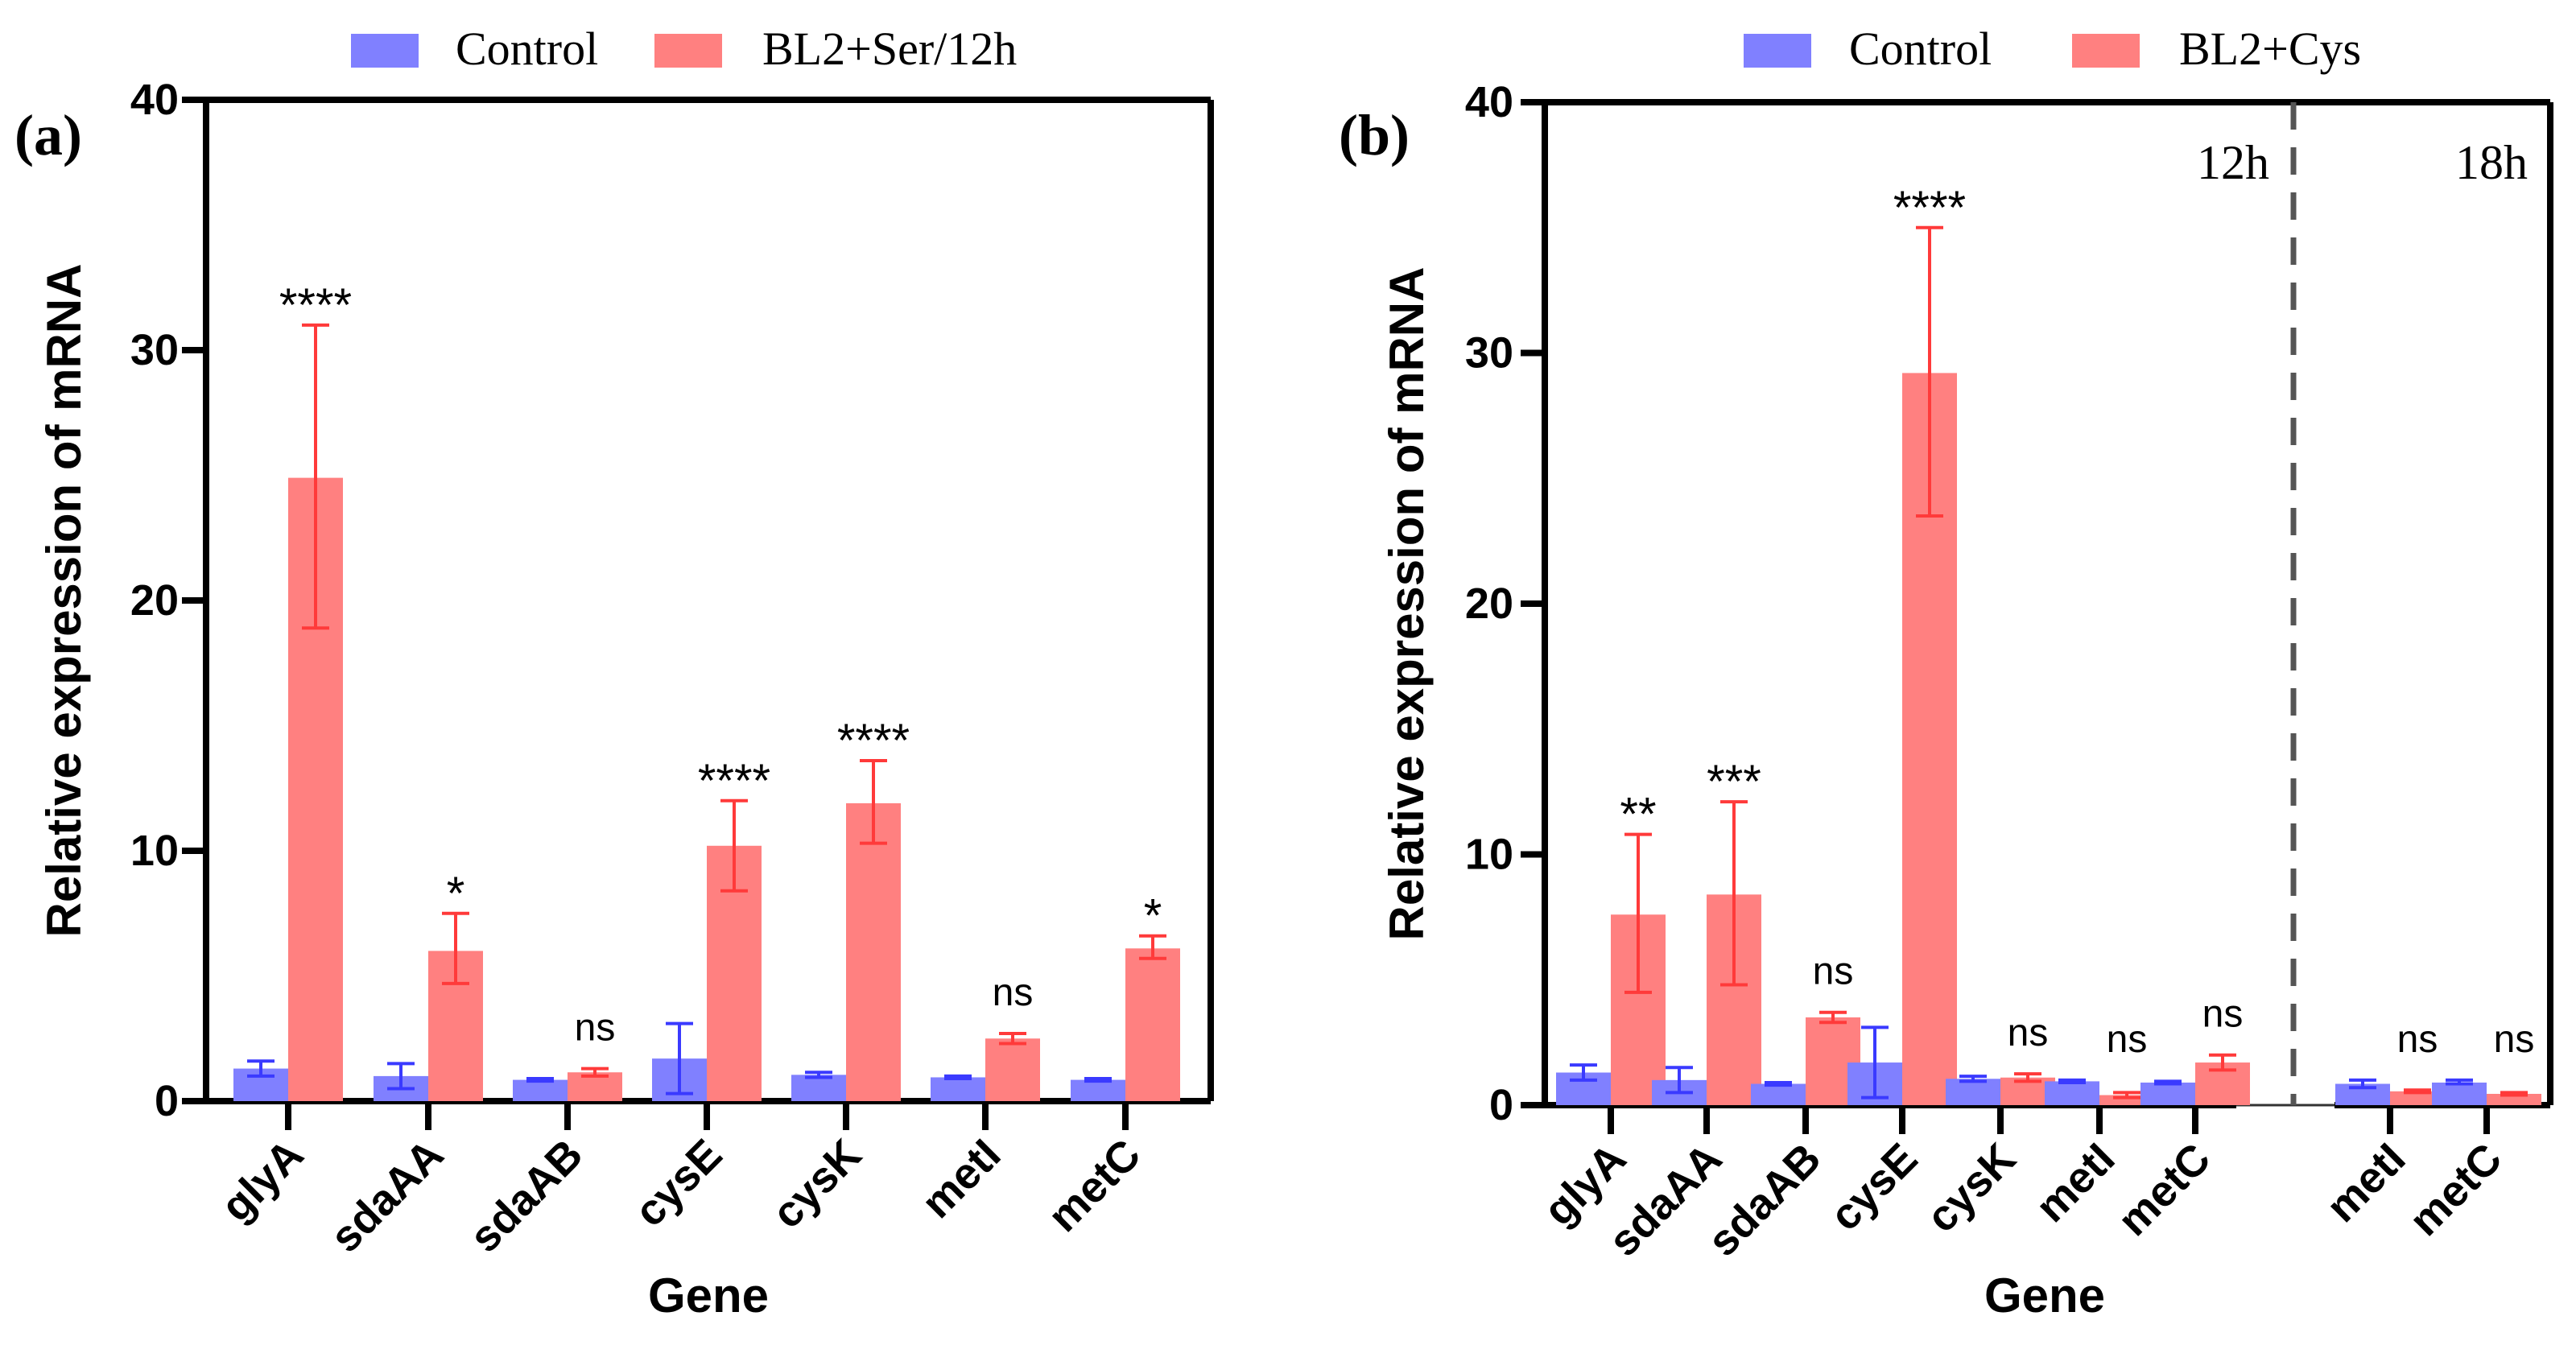 This screenshot has height=1345, width=2576. Describe the element at coordinates (2075, 1183) in the screenshot. I see `x-tick-label: metI` at that location.